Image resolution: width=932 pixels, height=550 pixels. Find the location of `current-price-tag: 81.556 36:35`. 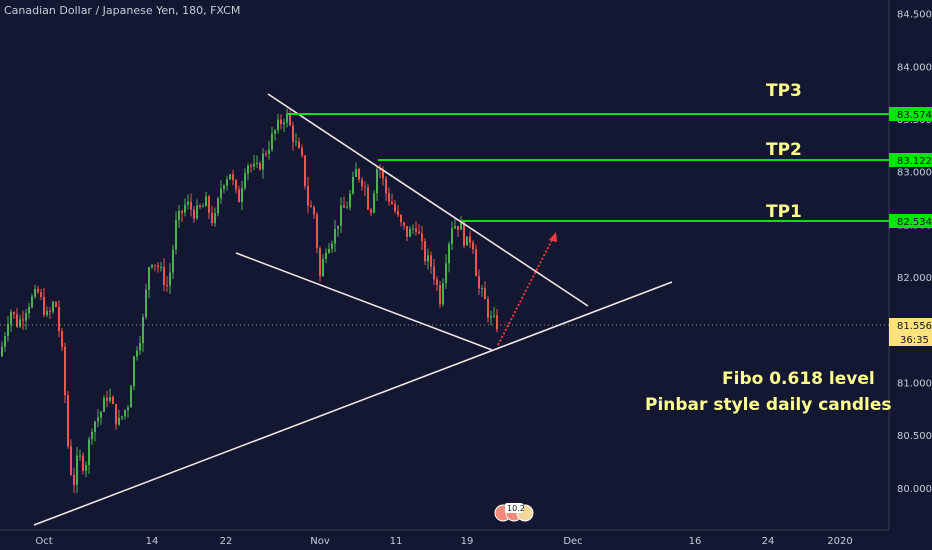

current-price-tag: 81.556 36:35 is located at coordinates (910, 332).